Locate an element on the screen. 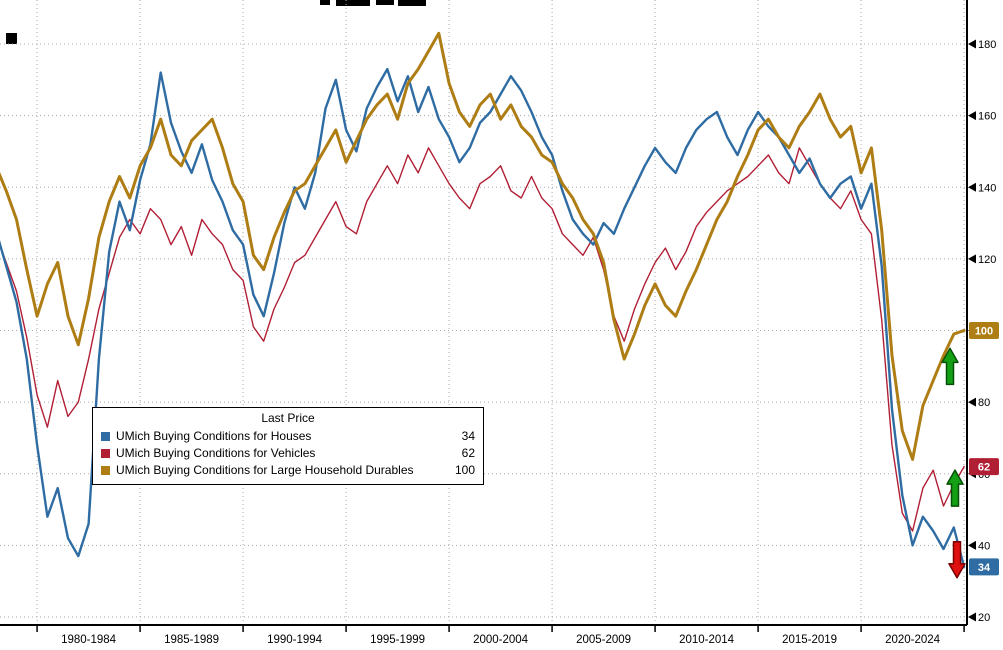 This screenshot has height=650, width=1003. x-axis-label: 1995-1999 is located at coordinates (397, 640).